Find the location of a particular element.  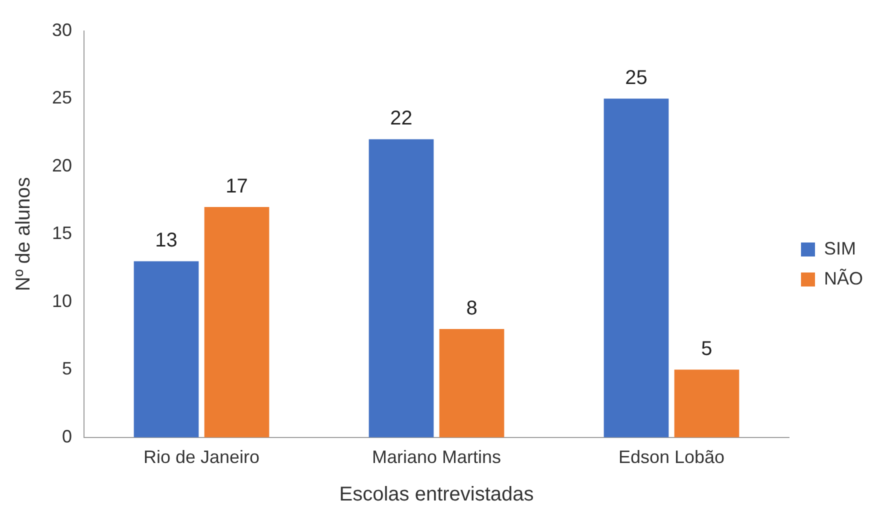

y-tick-label: 5 is located at coordinates (67, 368).